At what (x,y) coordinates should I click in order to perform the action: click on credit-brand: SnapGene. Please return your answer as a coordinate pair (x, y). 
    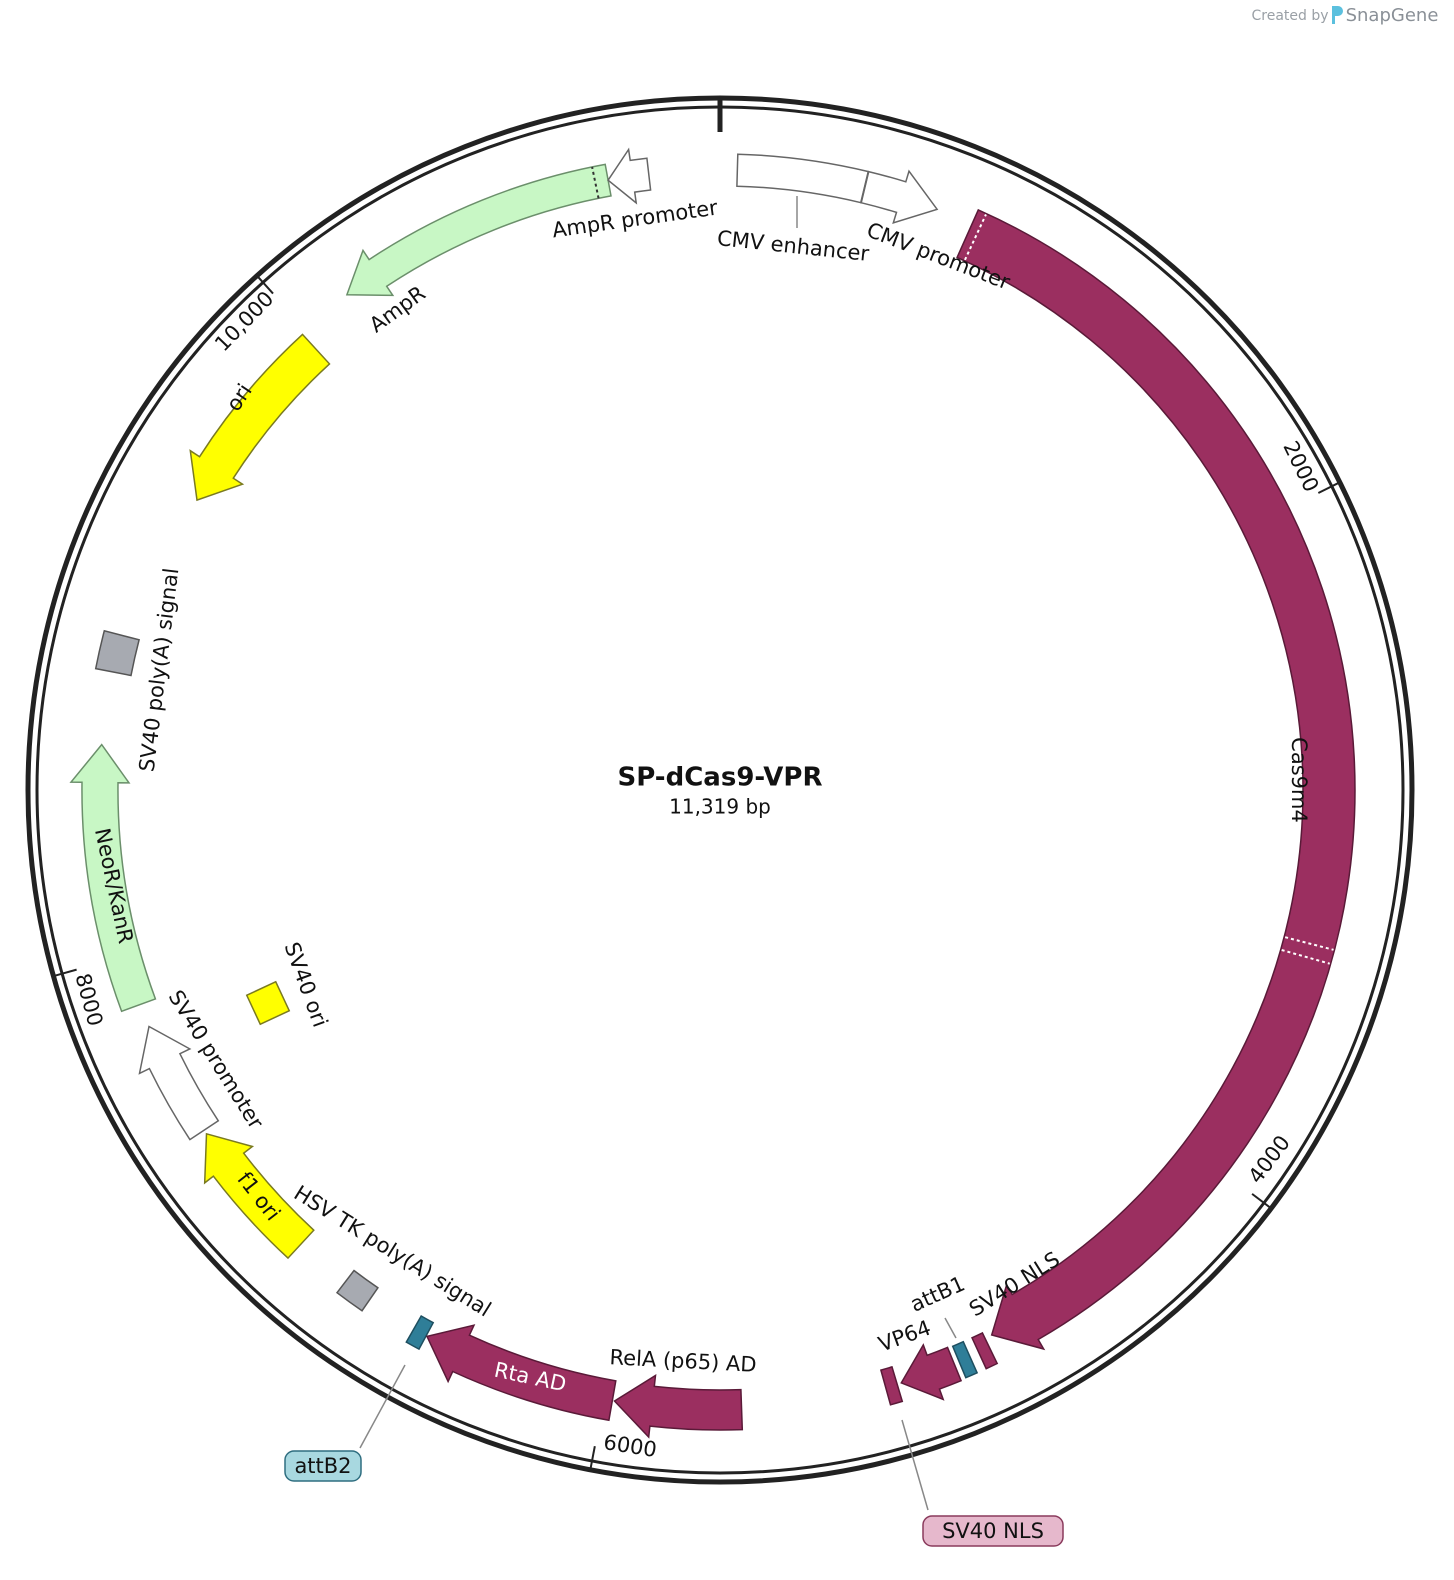
    Looking at the image, I should click on (1392, 15).